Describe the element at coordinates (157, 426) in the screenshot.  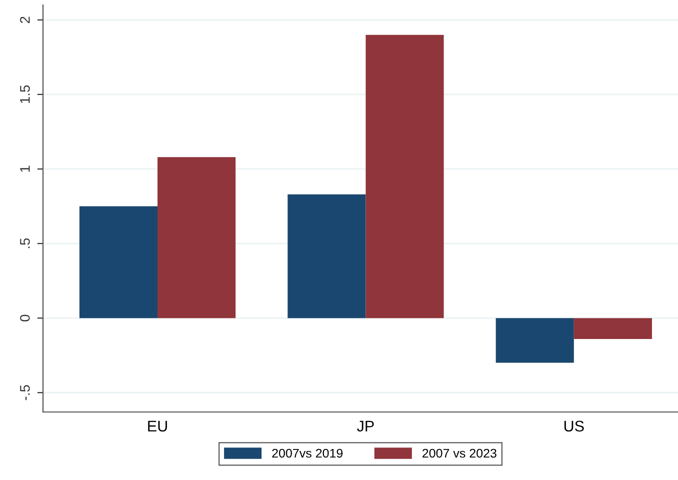
I see `x-tick-label: EU` at that location.